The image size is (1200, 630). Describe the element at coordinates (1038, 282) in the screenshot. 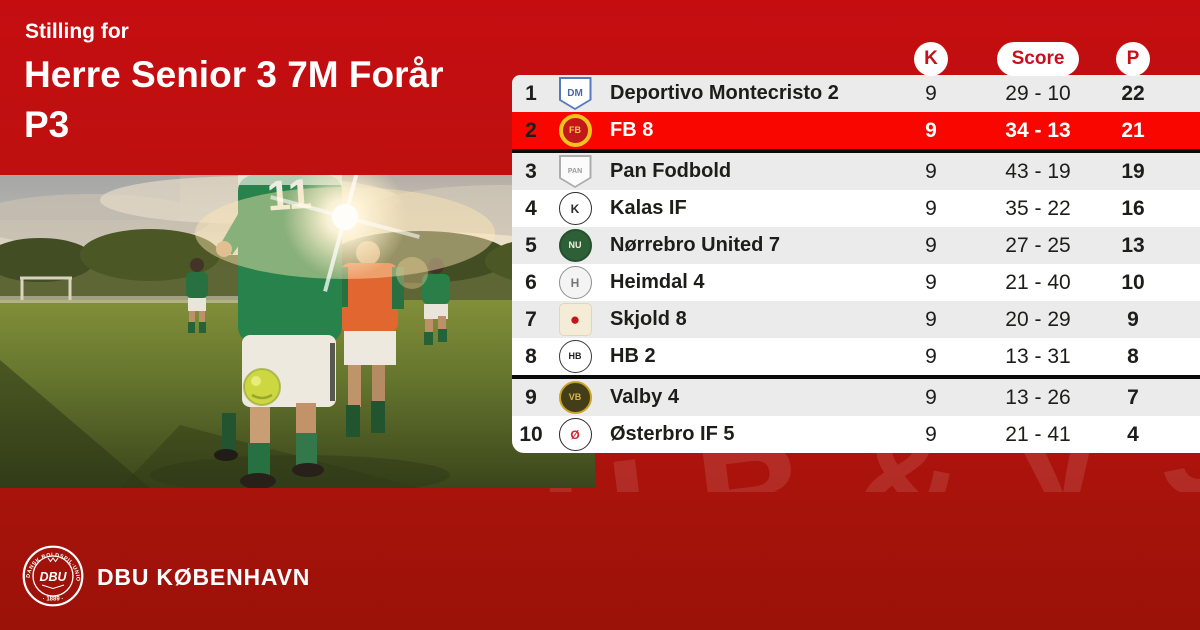

I see `score-cell: 21 - 40` at that location.